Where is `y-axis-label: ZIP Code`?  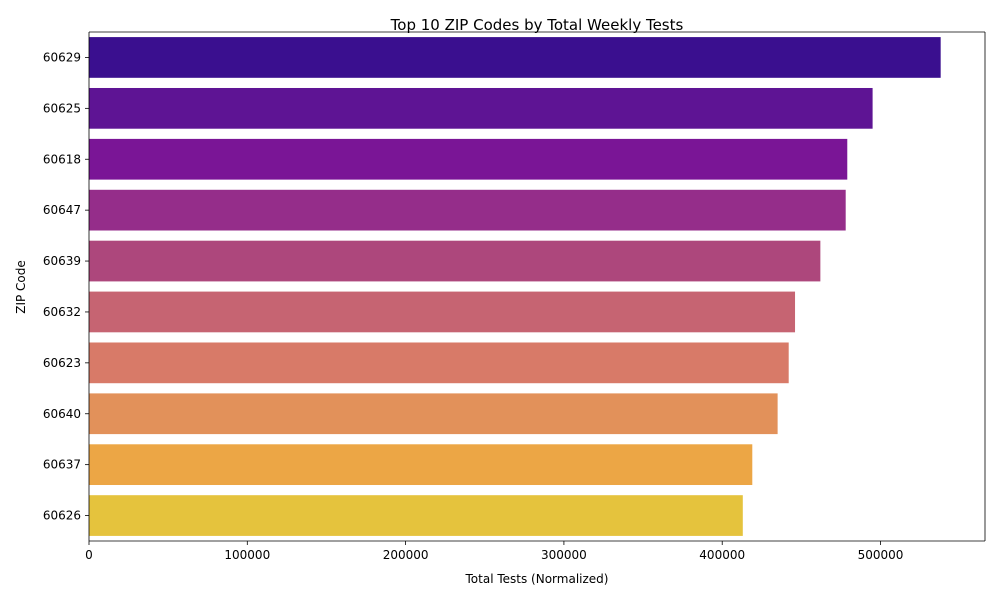 y-axis-label: ZIP Code is located at coordinates (21, 287).